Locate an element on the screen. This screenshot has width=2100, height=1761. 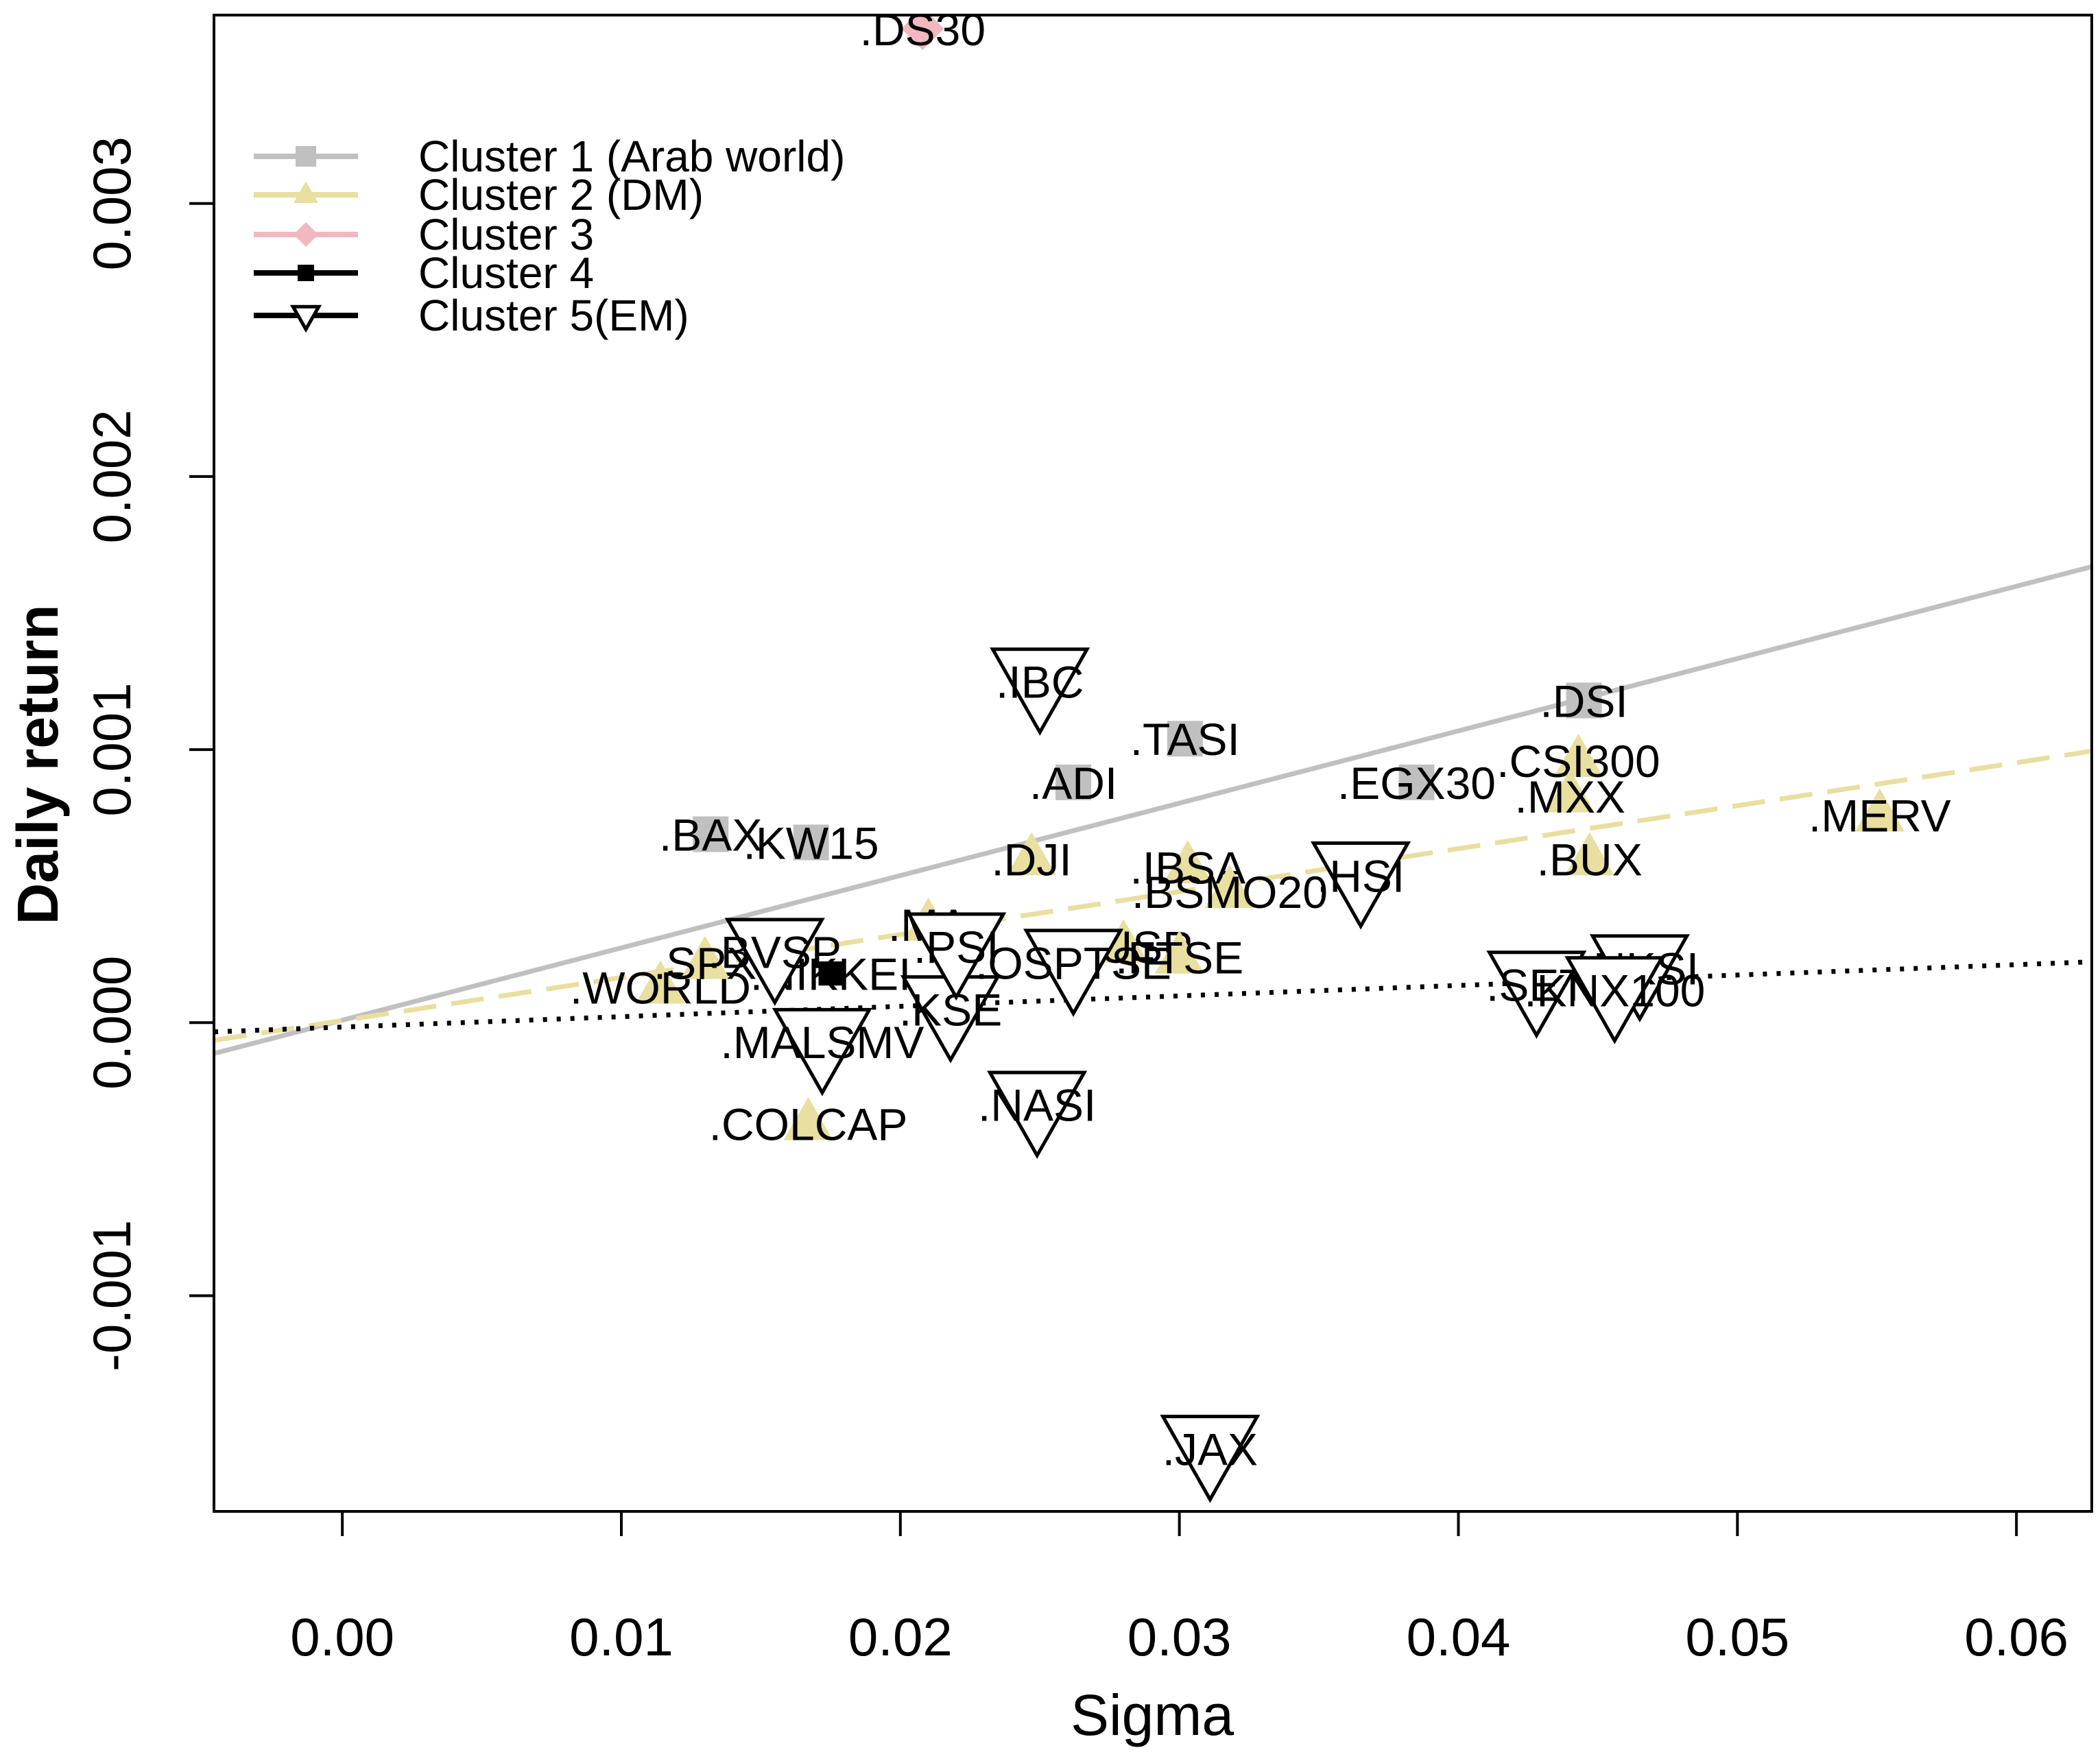
point-world is located at coordinates (660, 982).